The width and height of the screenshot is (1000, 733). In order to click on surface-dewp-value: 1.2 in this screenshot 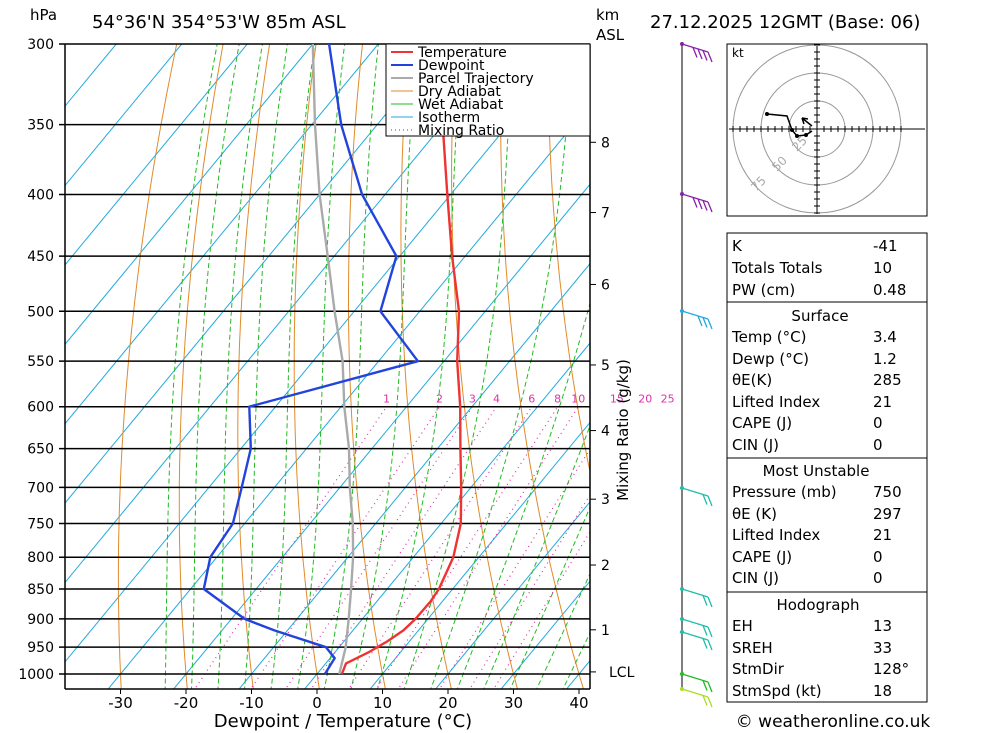, I will do `click(885, 359)`.